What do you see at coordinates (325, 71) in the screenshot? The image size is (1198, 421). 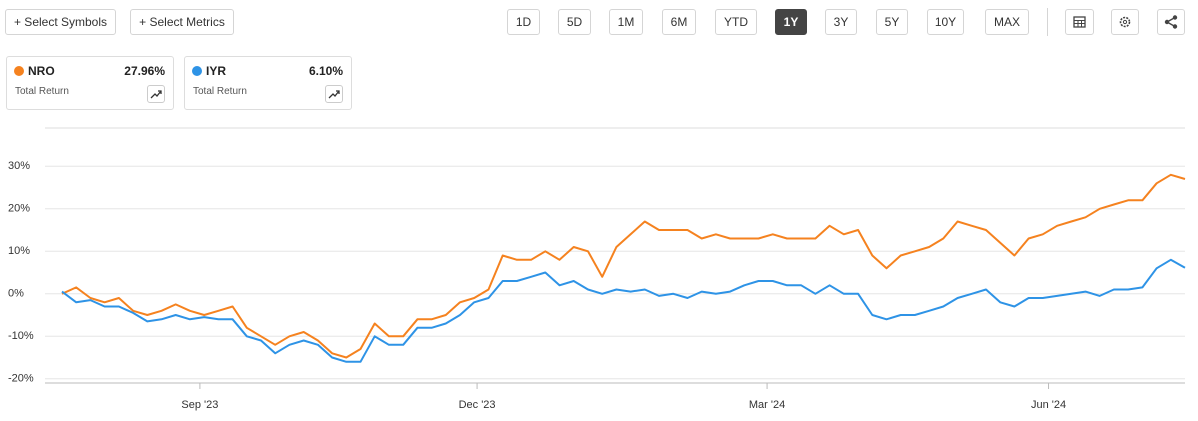 I see `symbol-return: 6.10%` at bounding box center [325, 71].